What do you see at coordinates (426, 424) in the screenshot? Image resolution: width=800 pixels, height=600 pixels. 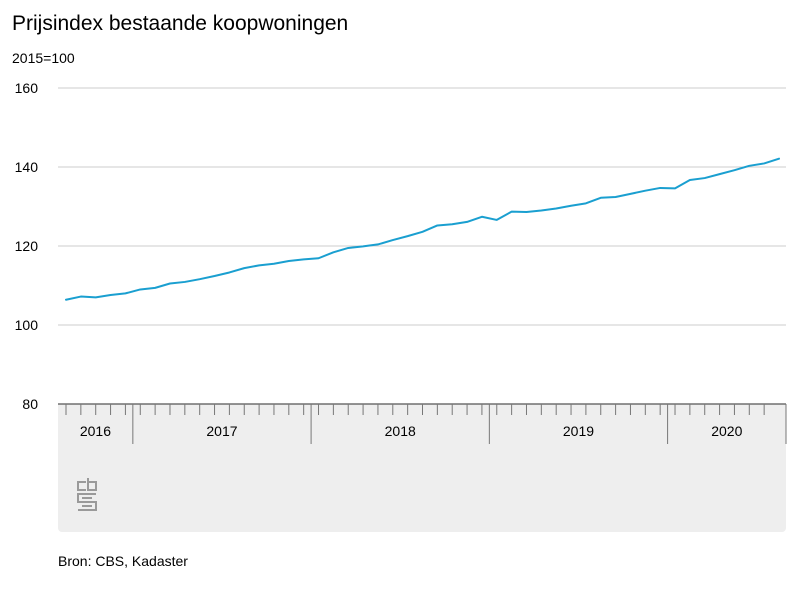 I see `x-axis-ticks: 2016 2017 2018 2019 2020` at bounding box center [426, 424].